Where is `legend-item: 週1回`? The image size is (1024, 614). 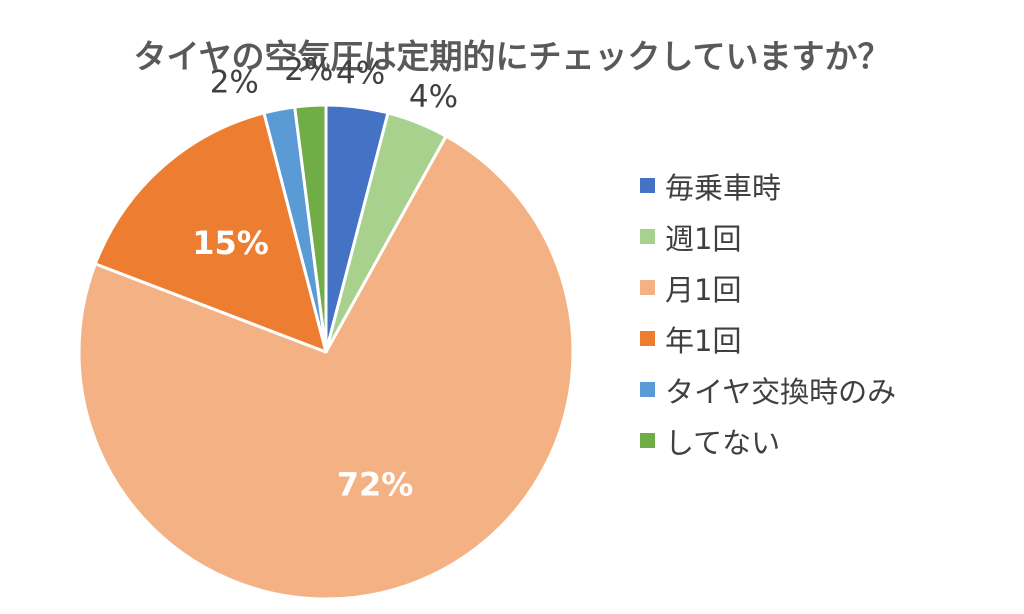 legend-item: 週1回 is located at coordinates (768, 236).